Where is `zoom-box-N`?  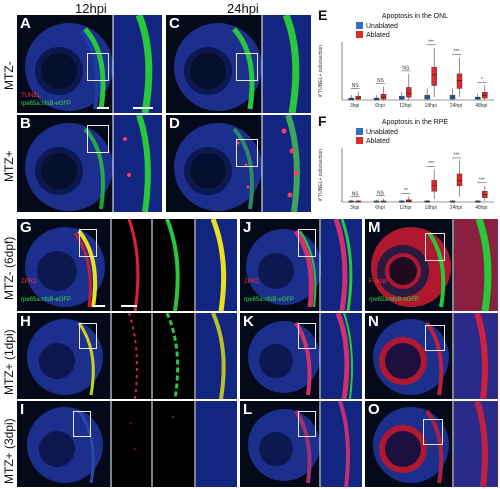
zoom-box-N is located at coordinates (435, 338).